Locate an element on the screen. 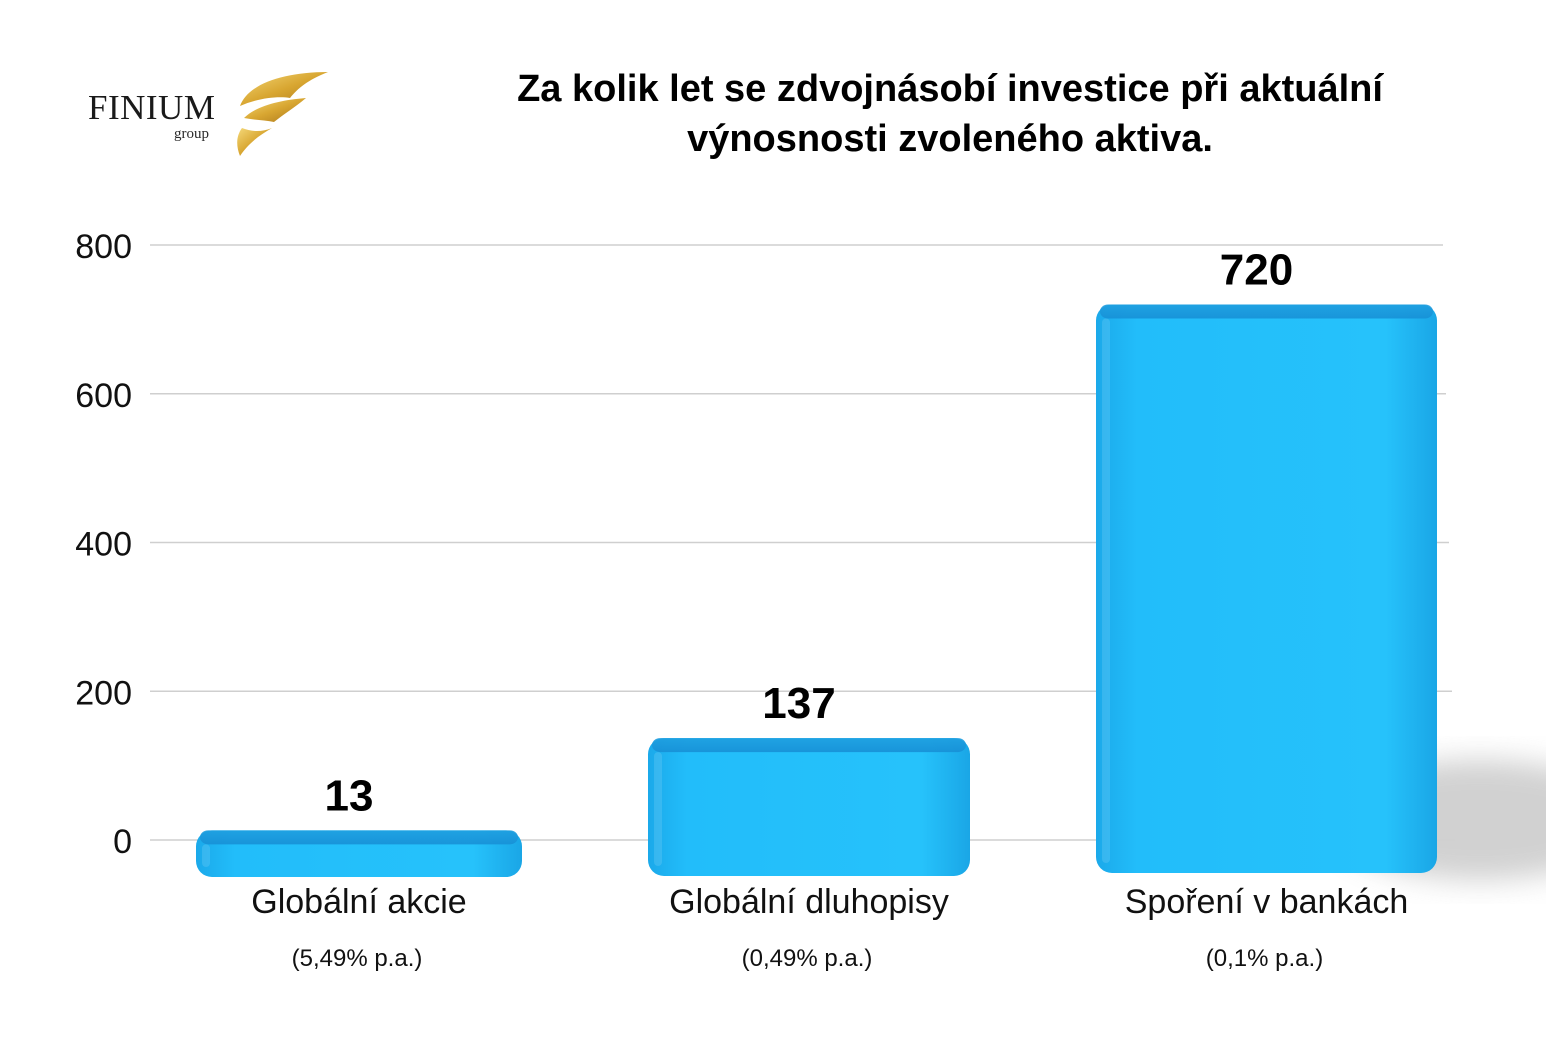  x-tick-sublabel: (5,49% p.a.) is located at coordinates (357, 958).